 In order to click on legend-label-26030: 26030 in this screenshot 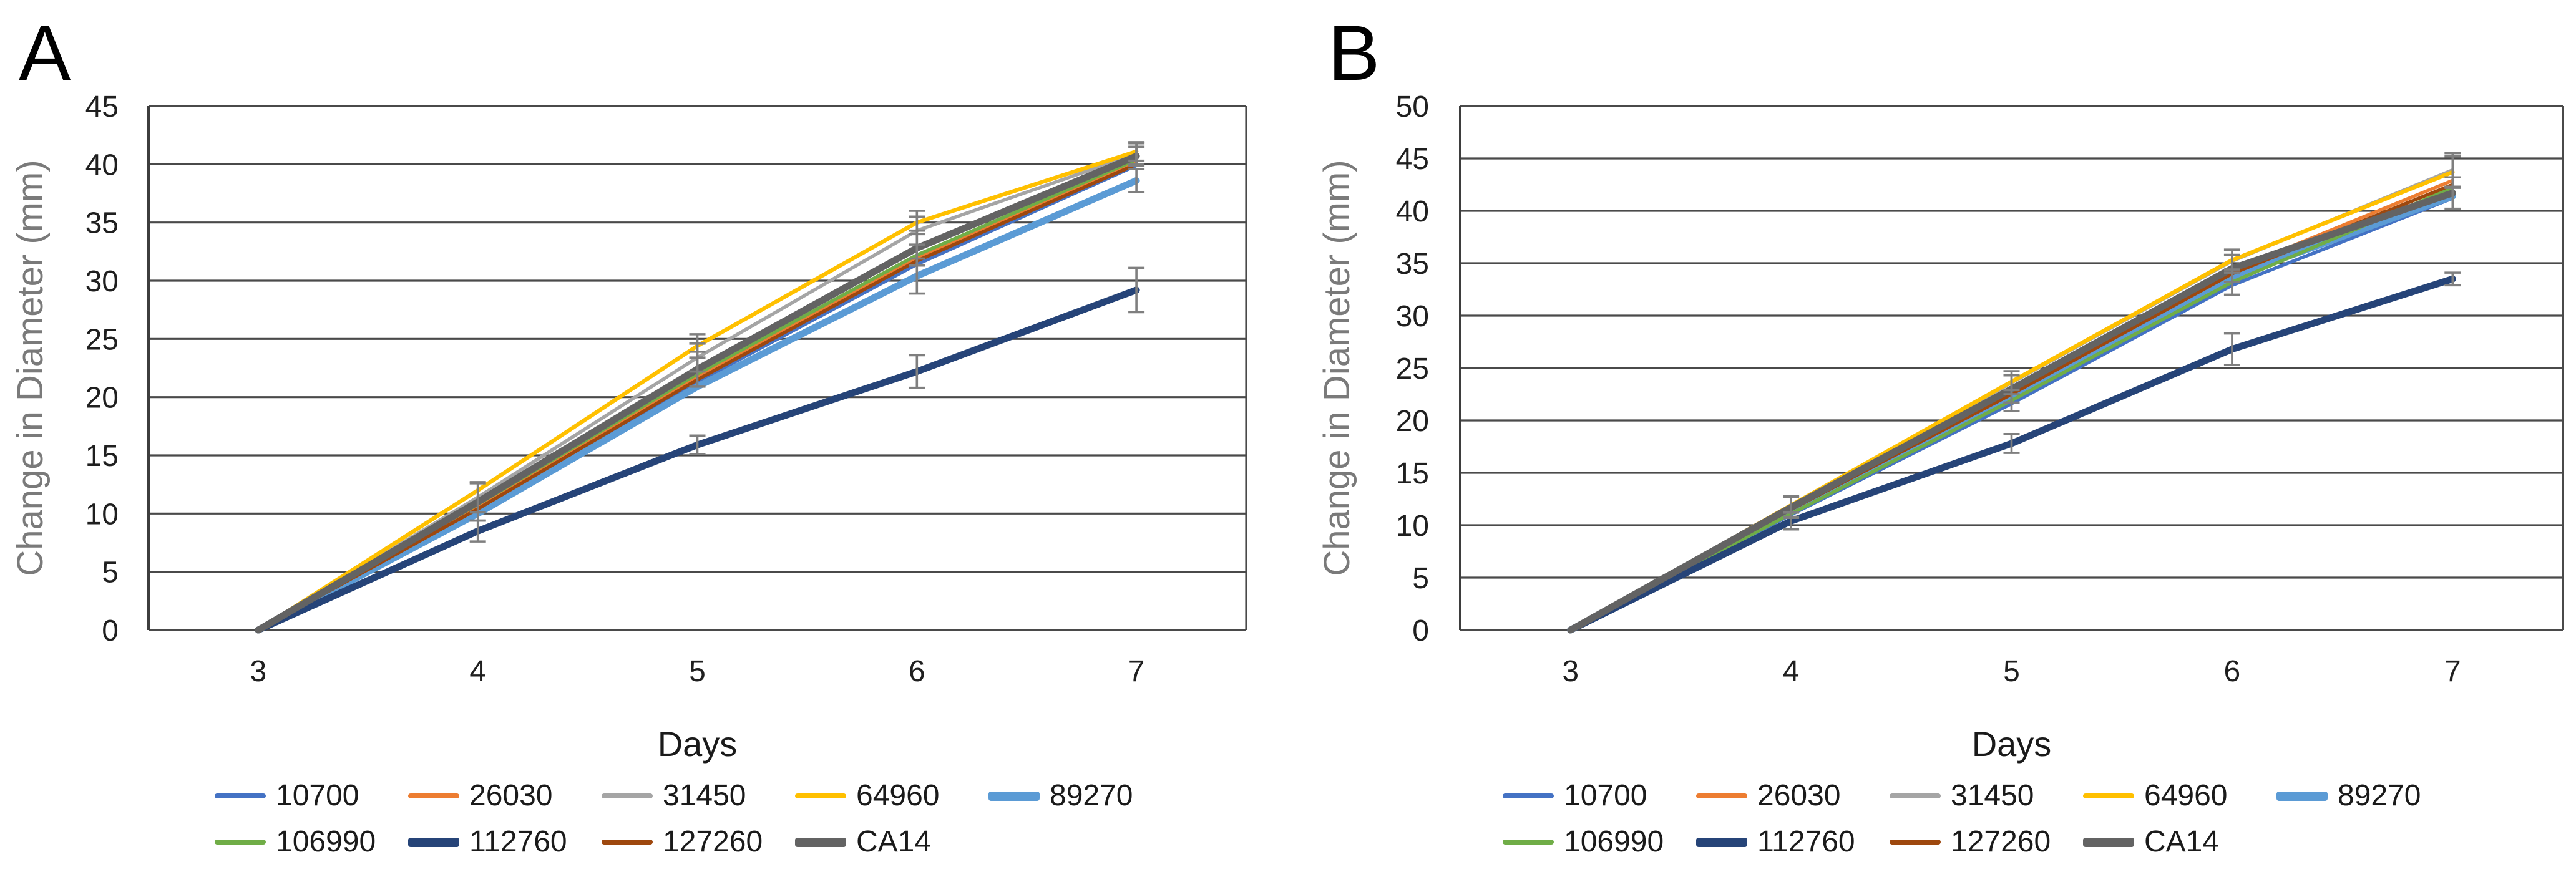, I will do `click(511, 796)`.